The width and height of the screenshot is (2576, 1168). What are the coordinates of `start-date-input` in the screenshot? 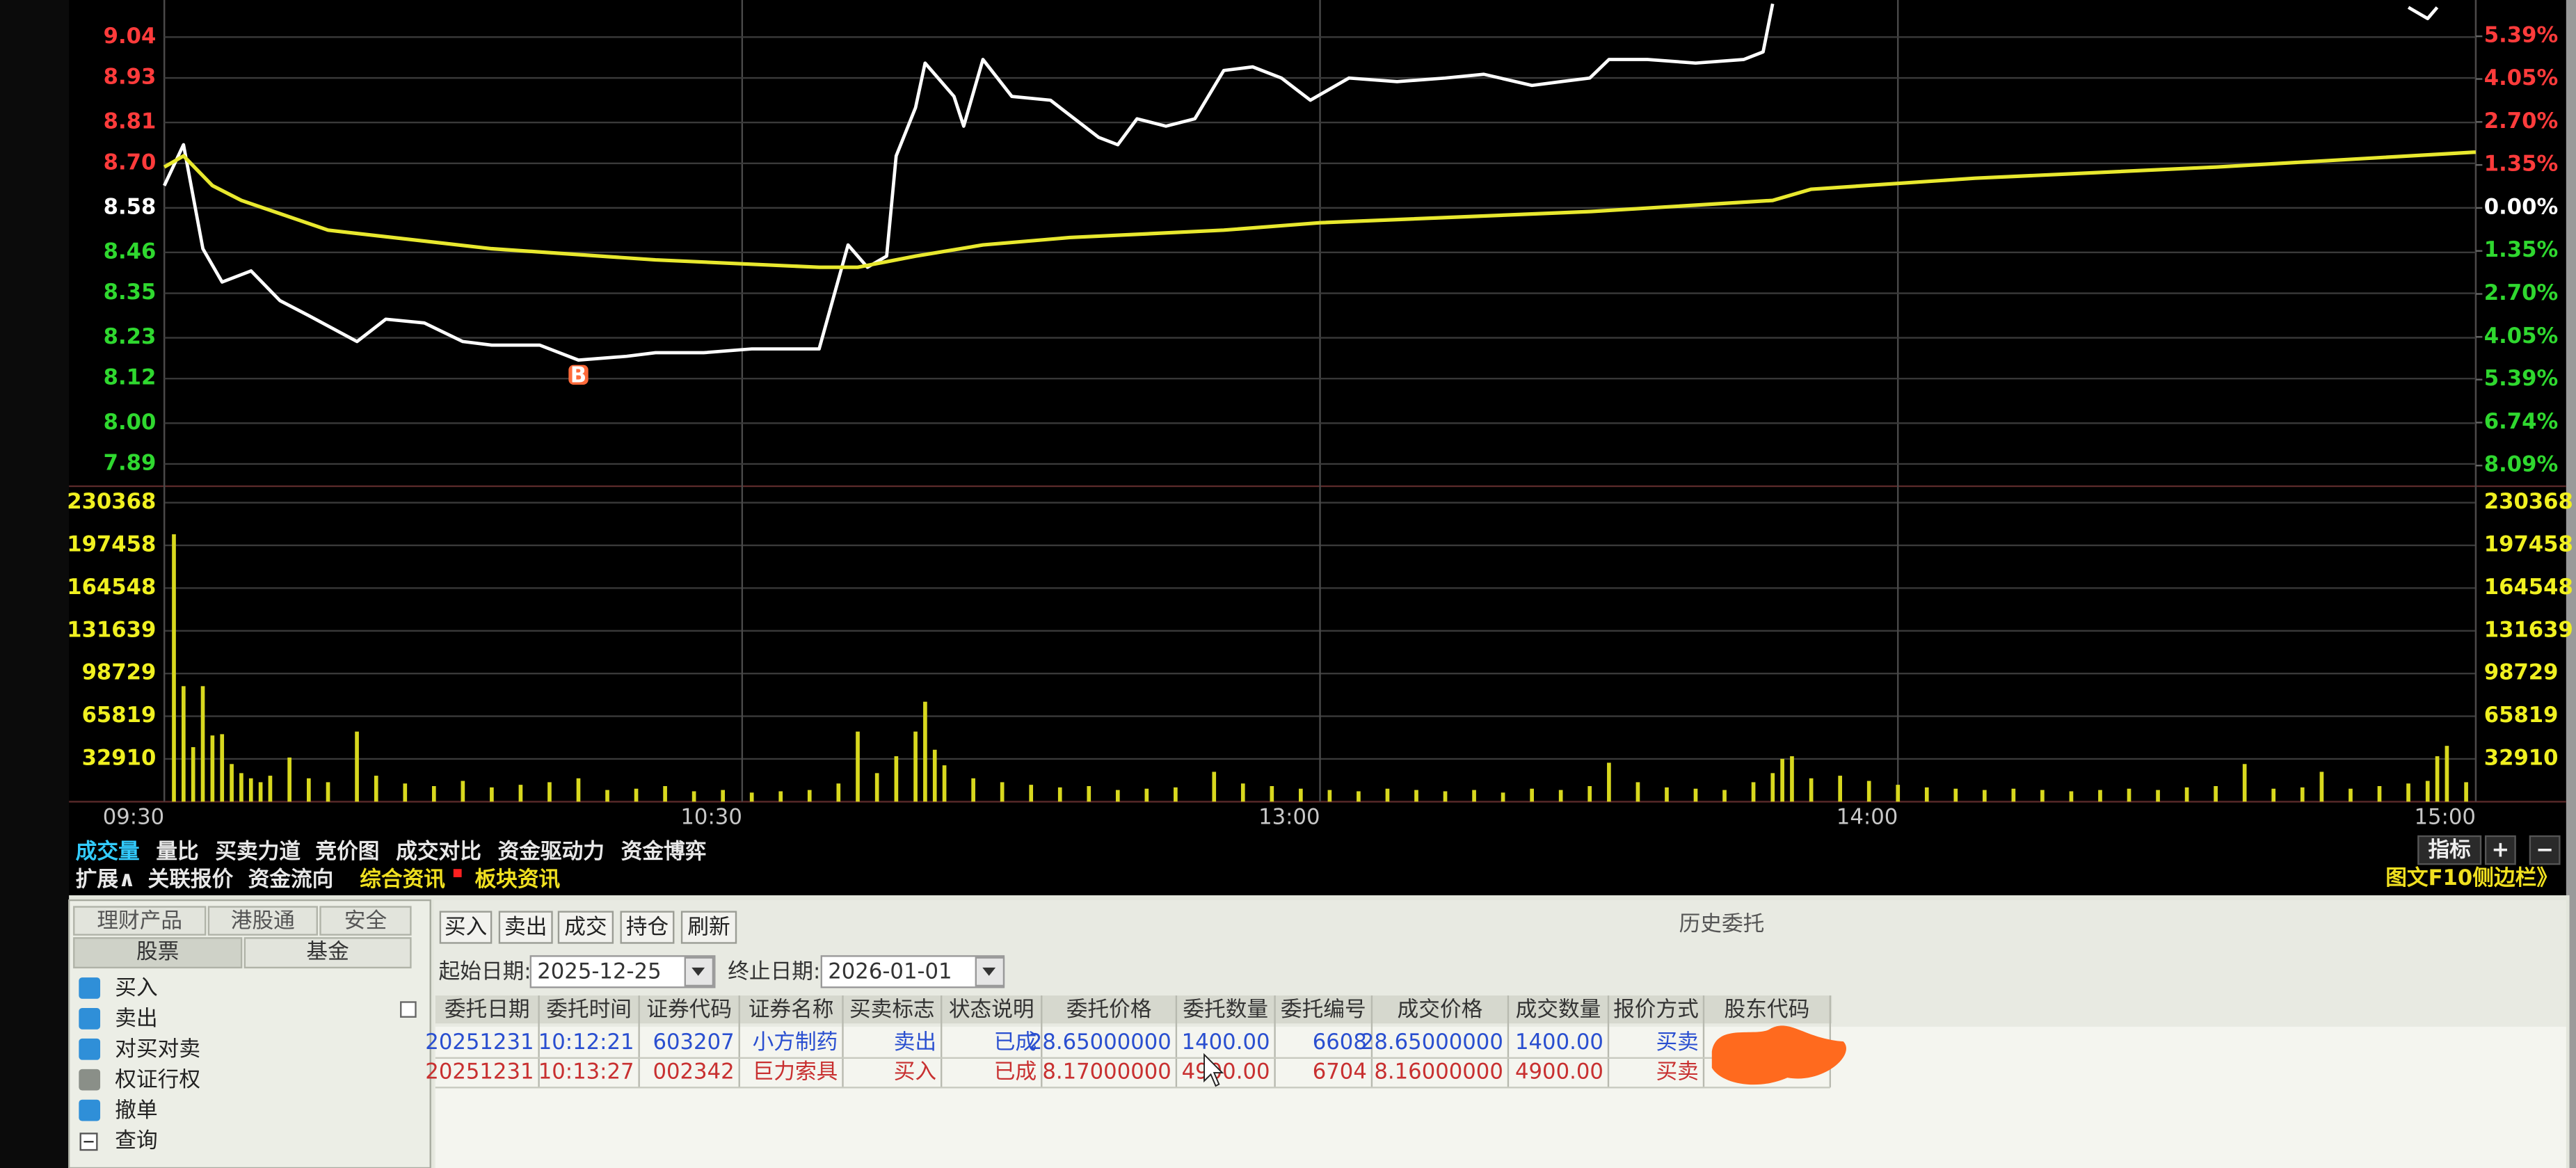 It's located at (622, 972).